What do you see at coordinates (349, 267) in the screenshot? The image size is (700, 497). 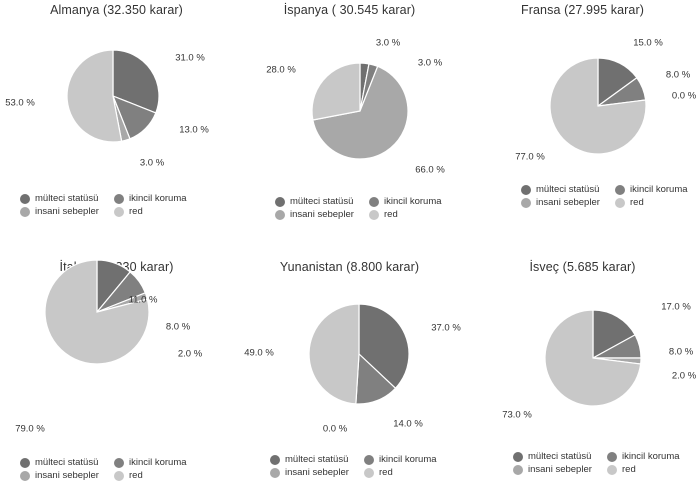 I see `chart-title: Yunanistan (8.800 karar)` at bounding box center [349, 267].